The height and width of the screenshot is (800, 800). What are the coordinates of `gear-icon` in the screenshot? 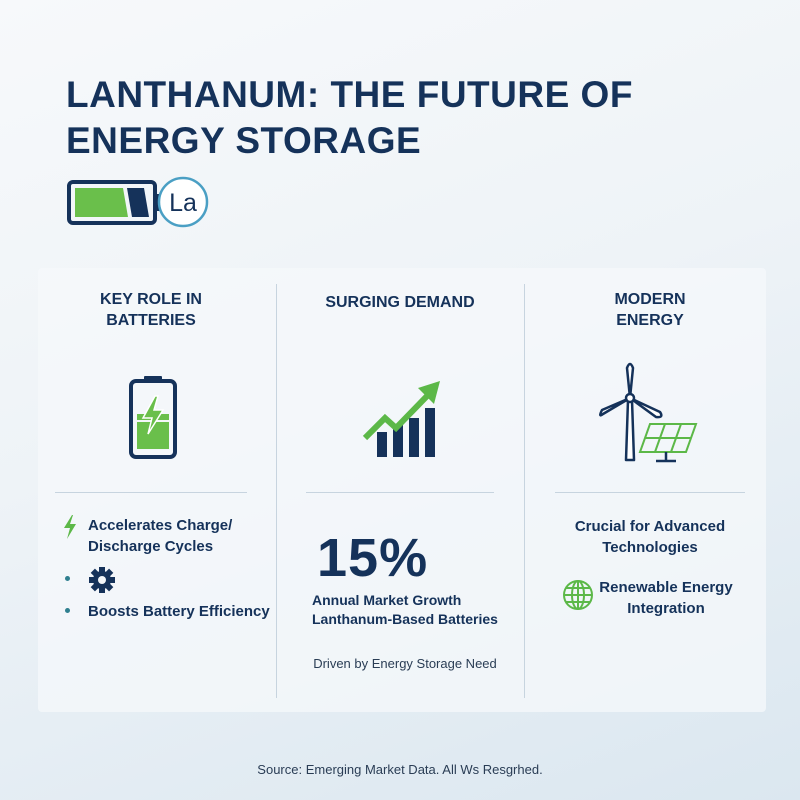 It's located at (102, 580).